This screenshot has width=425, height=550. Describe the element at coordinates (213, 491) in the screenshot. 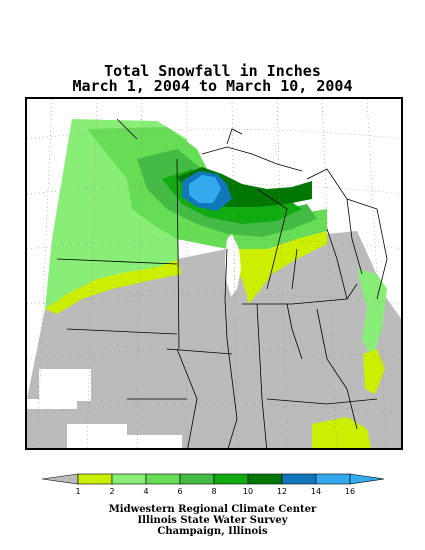

I see `legend-tick-label: 8` at that location.